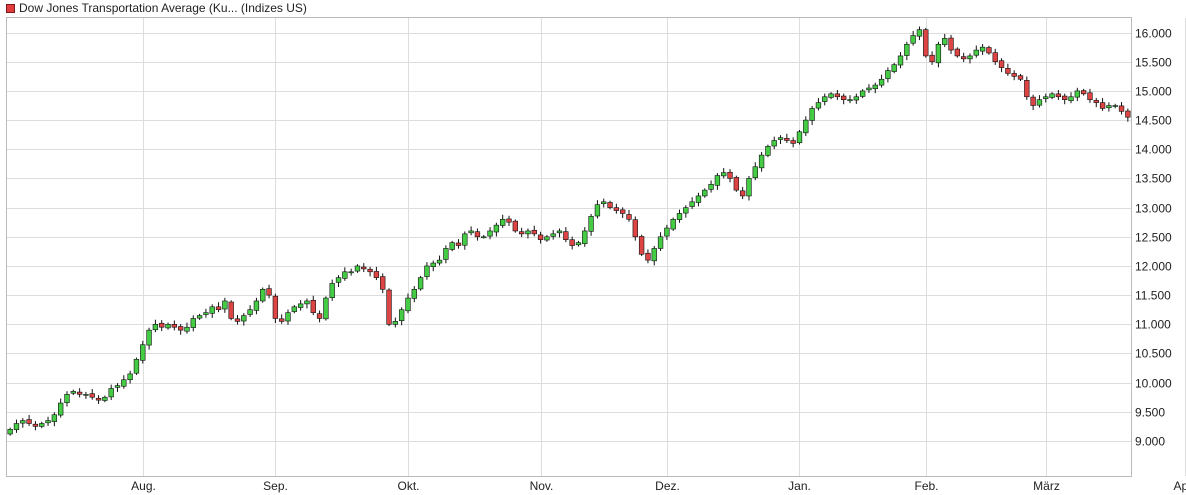 This screenshot has width=1186, height=495. What do you see at coordinates (1153, 325) in the screenshot?
I see `y-tick-label: 11.000` at bounding box center [1153, 325].